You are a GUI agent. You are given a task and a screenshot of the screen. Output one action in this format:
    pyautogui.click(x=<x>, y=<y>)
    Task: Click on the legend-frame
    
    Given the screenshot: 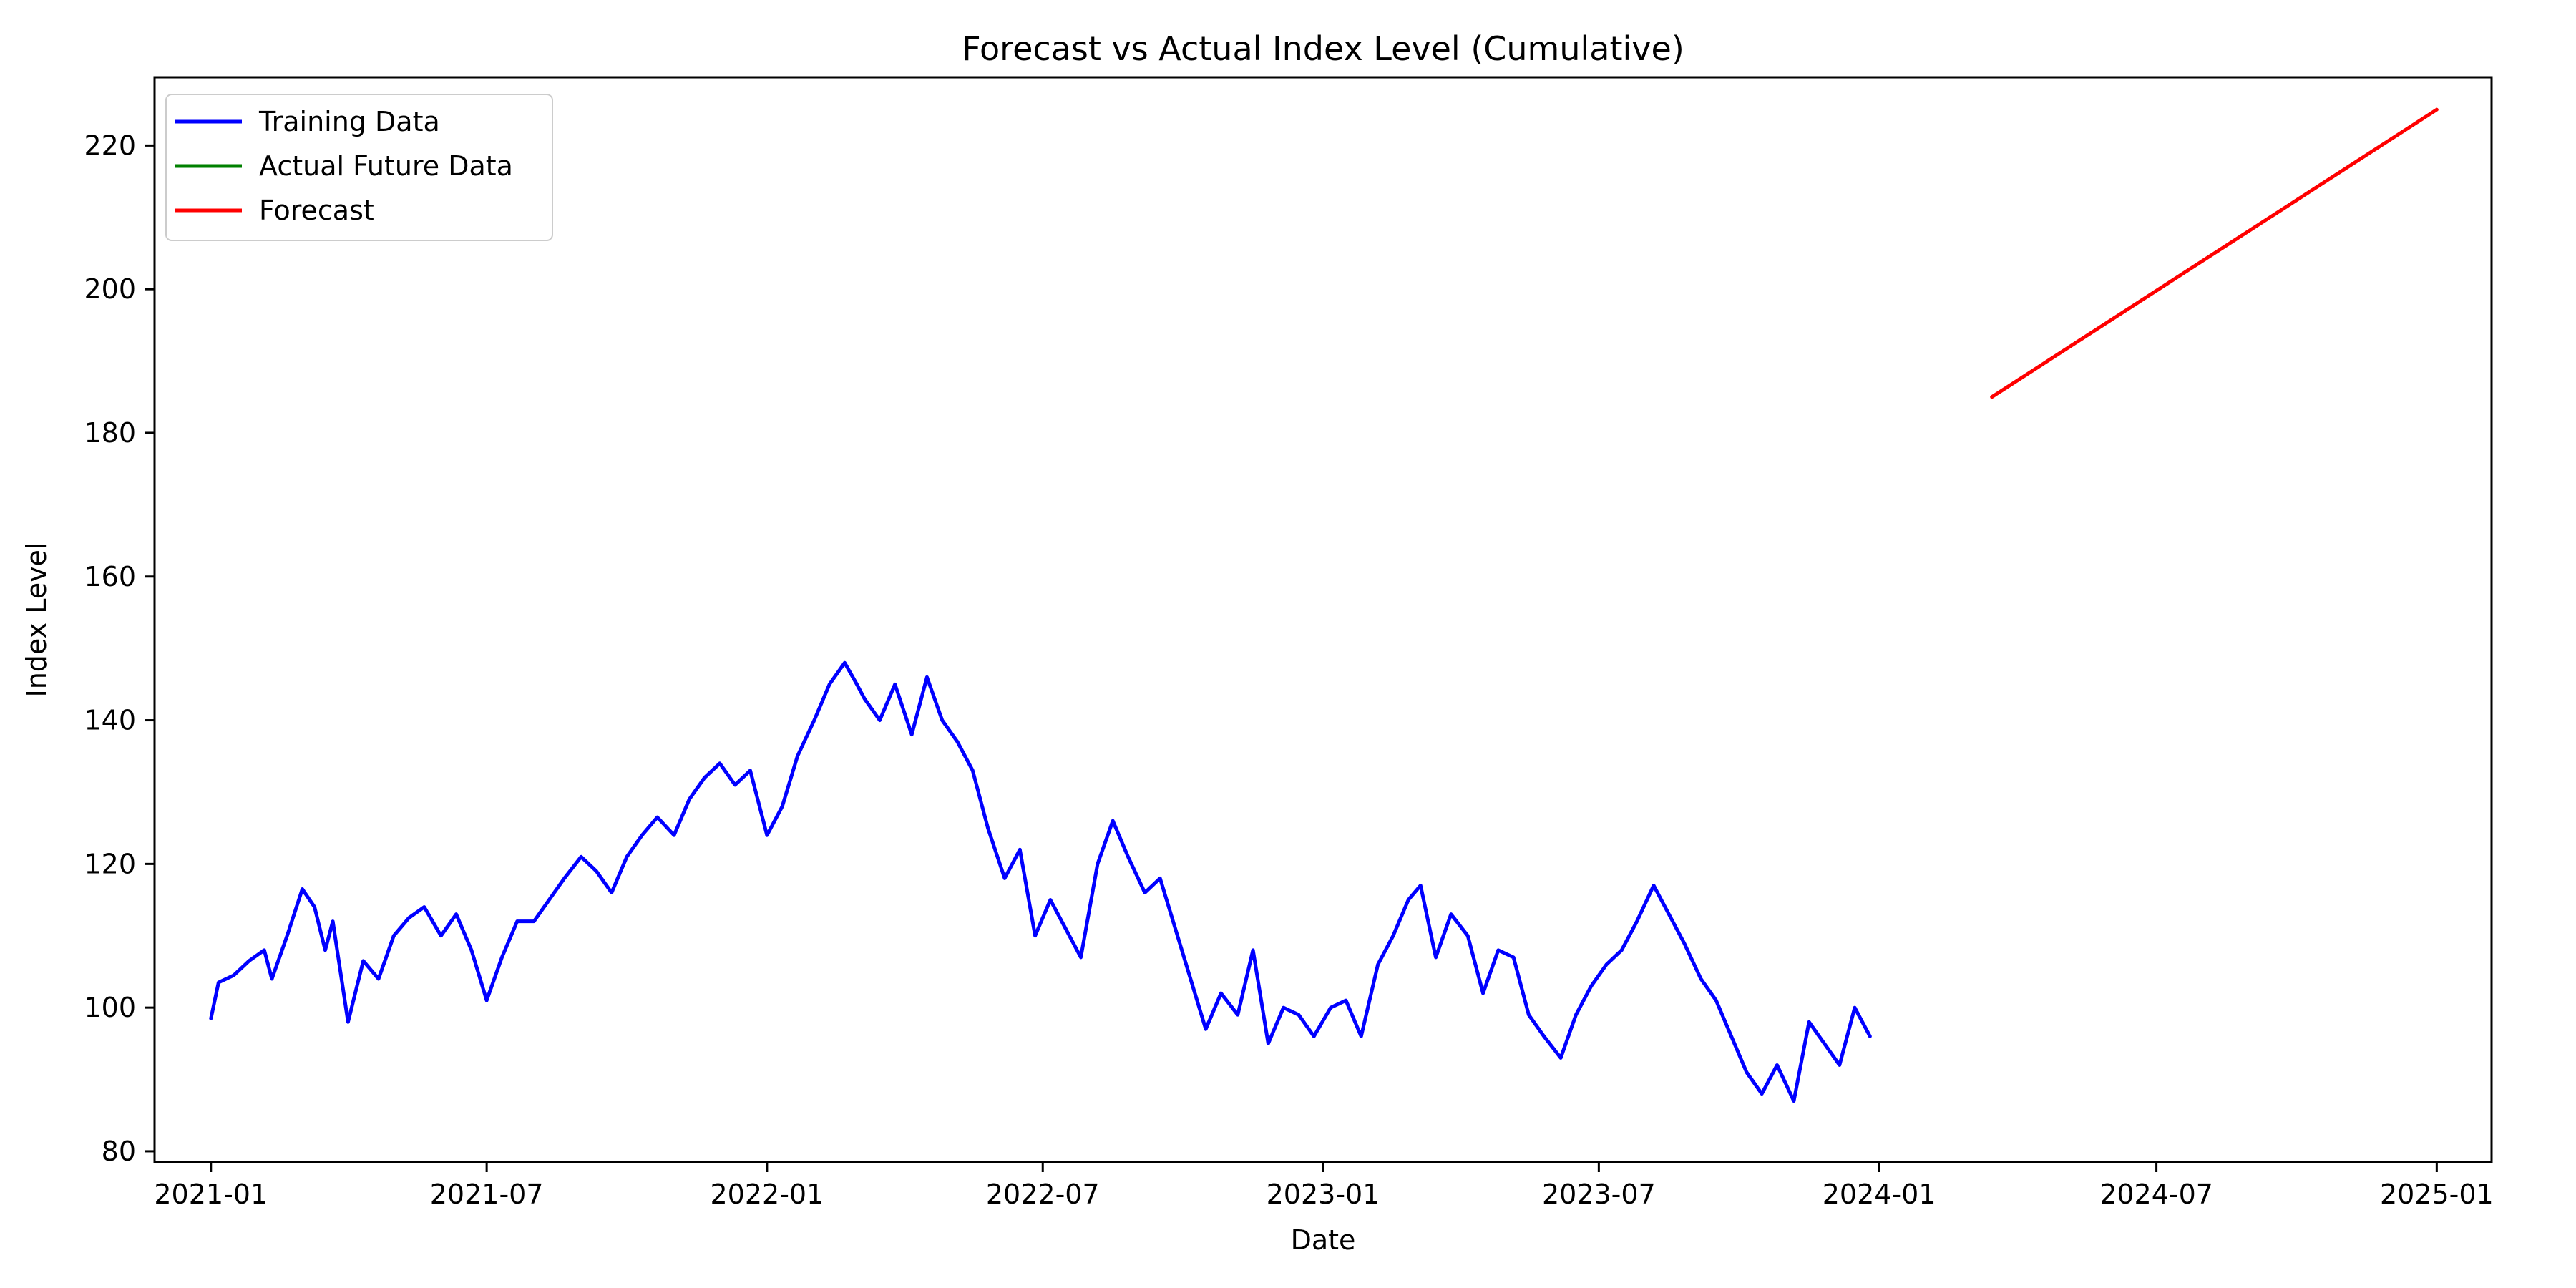 What is the action you would take?
    pyautogui.click(x=359, y=167)
    